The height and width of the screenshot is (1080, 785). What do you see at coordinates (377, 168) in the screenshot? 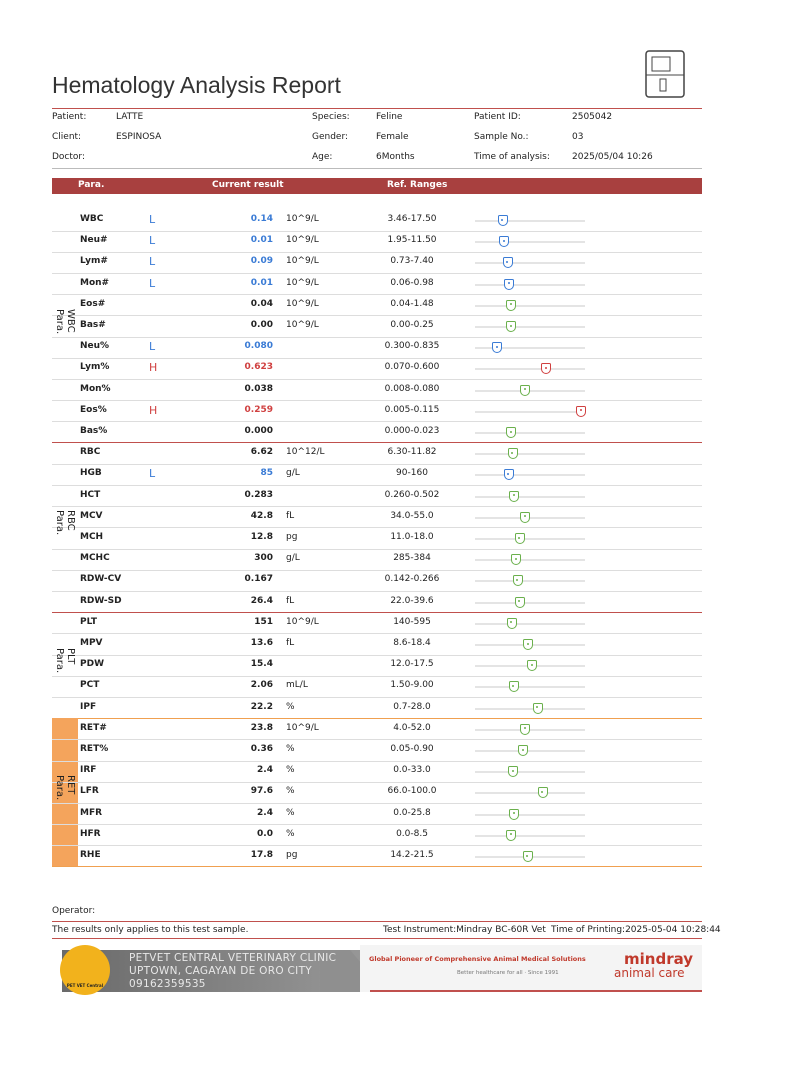
I see `info-rule` at bounding box center [377, 168].